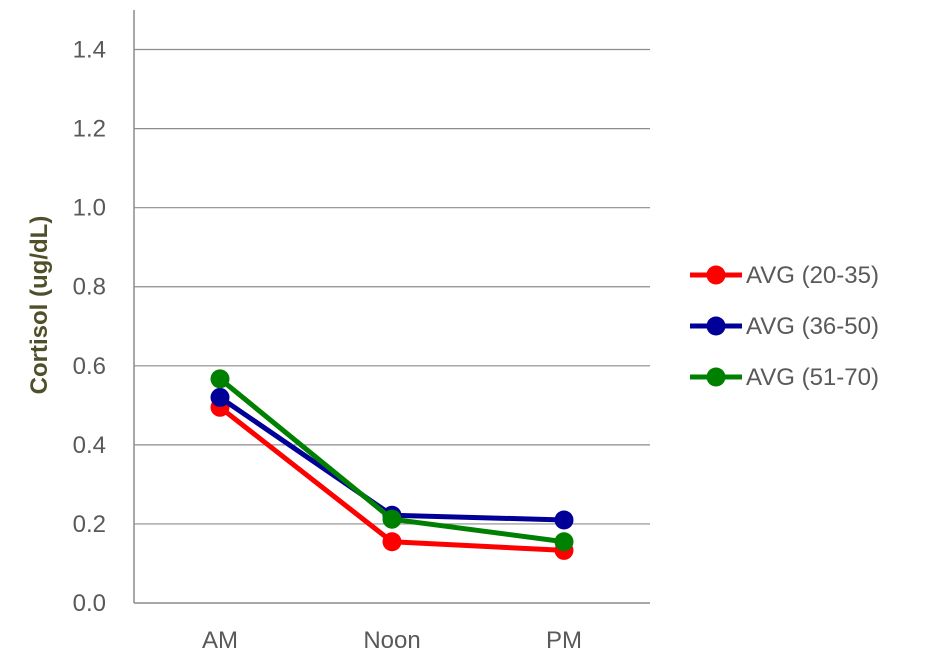 The image size is (947, 655). I want to click on legend: AVG (20-35) AVG (36-50) AVG (51-70), so click(784, 326).